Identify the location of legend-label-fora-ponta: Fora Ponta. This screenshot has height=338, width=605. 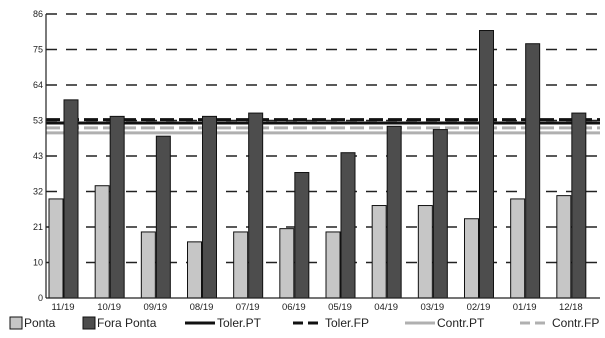
(127, 323).